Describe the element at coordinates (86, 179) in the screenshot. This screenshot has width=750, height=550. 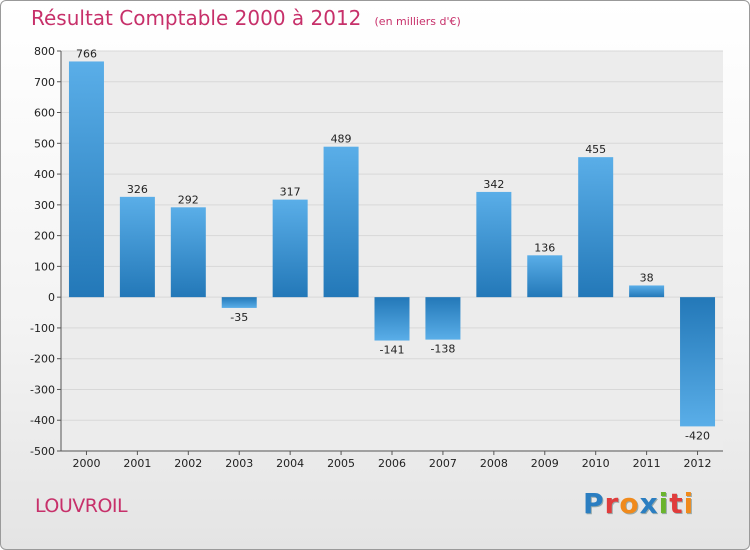
I see `bar-2000` at that location.